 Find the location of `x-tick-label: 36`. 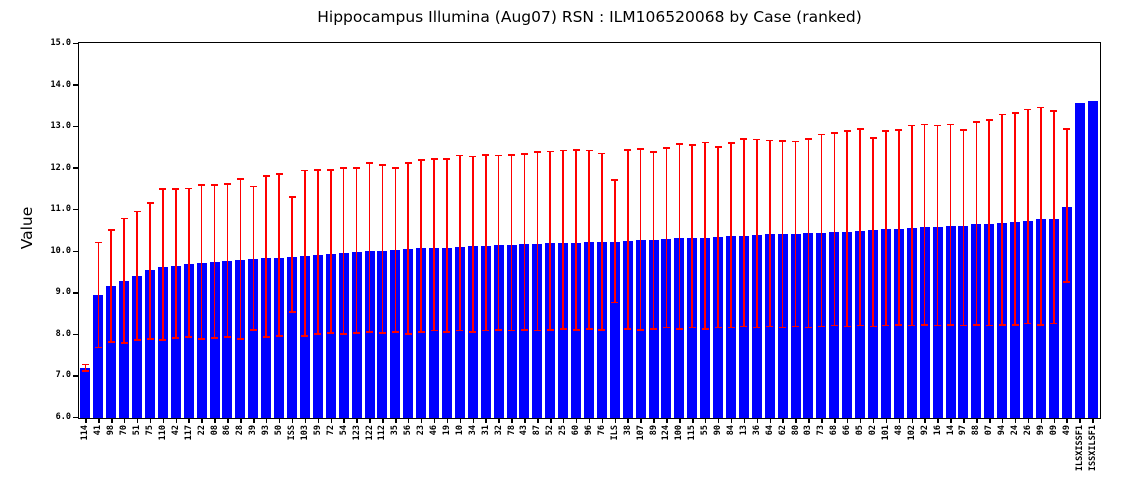

x-tick-label: 36 is located at coordinates (756, 430).